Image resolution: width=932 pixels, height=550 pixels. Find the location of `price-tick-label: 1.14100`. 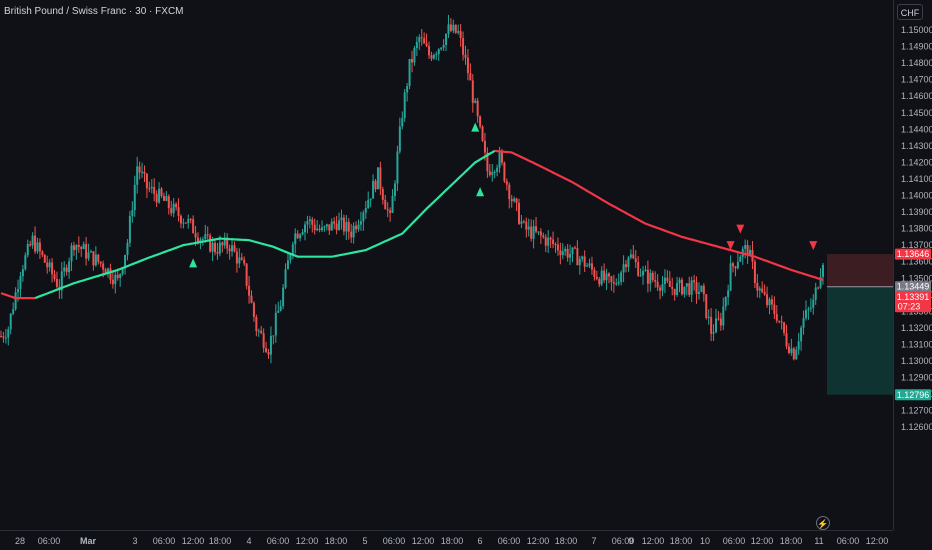

price-tick-label: 1.14100 is located at coordinates (916, 179).